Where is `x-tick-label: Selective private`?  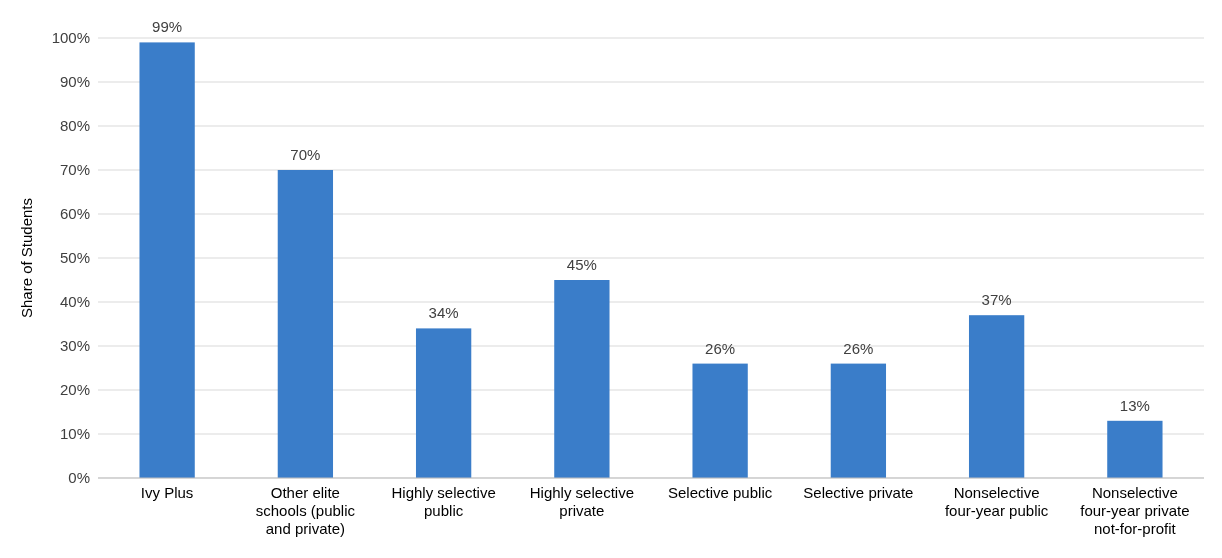
x-tick-label: Selective private is located at coordinates (858, 492).